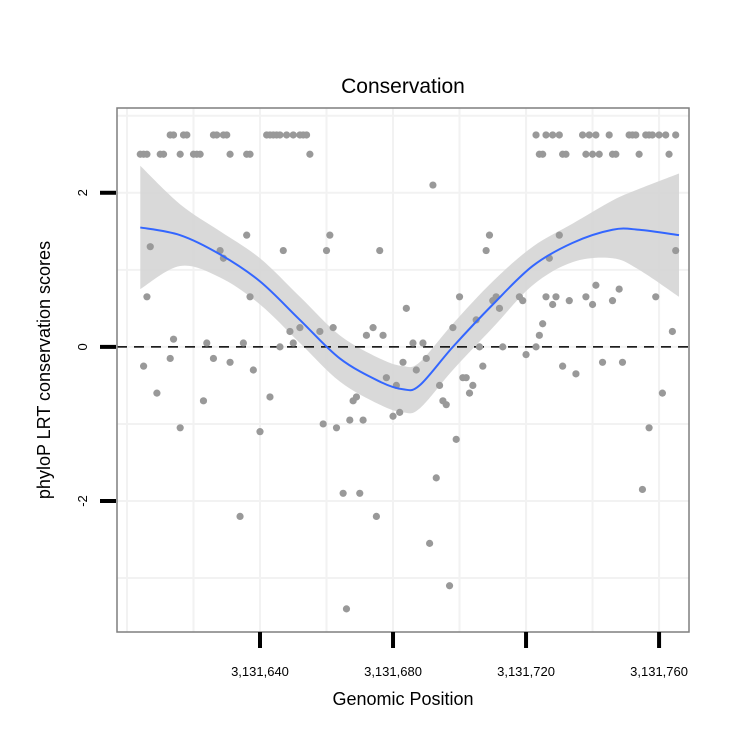  Describe the element at coordinates (44, 370) in the screenshot. I see `y-axis-label: phyloP LRT conservation scores` at that location.